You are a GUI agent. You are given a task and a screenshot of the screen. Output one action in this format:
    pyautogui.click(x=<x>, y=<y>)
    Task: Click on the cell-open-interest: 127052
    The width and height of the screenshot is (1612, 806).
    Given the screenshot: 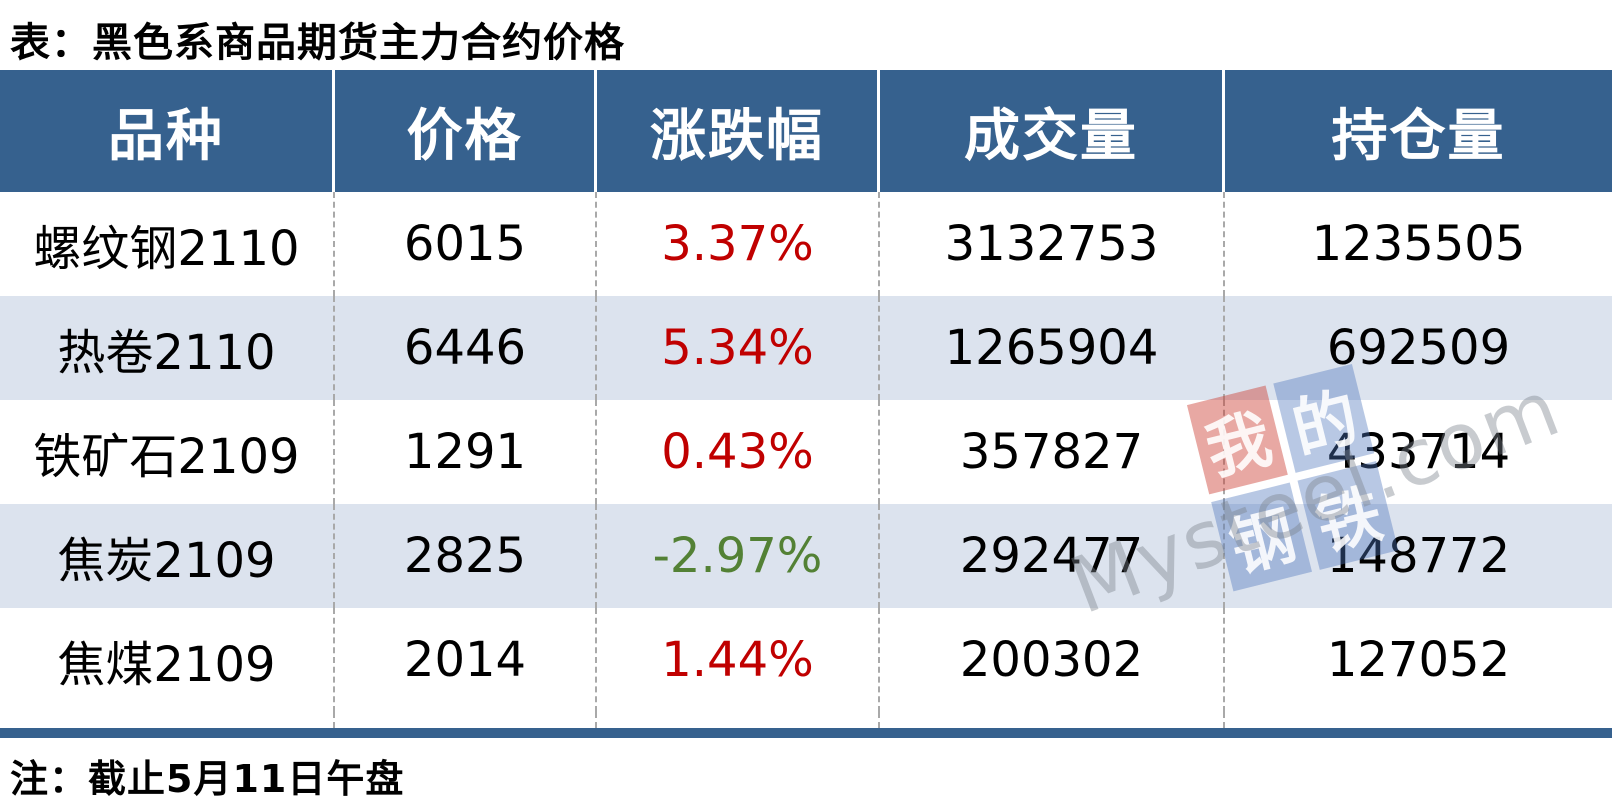 What is the action you would take?
    pyautogui.click(x=1418, y=660)
    